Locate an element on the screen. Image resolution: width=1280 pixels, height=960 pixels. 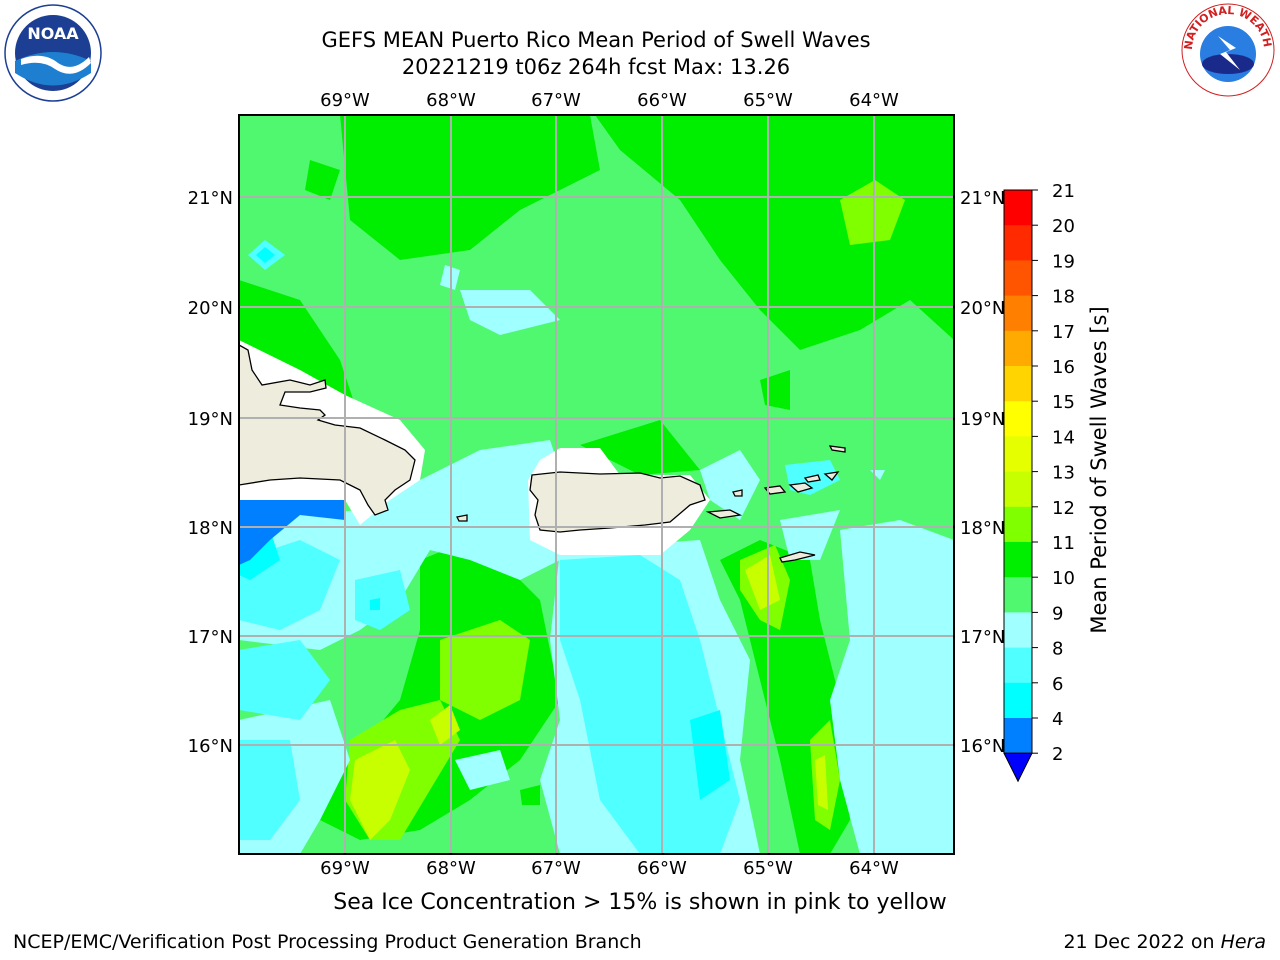
colorbar-tick-label: 13 is located at coordinates (1063, 473).